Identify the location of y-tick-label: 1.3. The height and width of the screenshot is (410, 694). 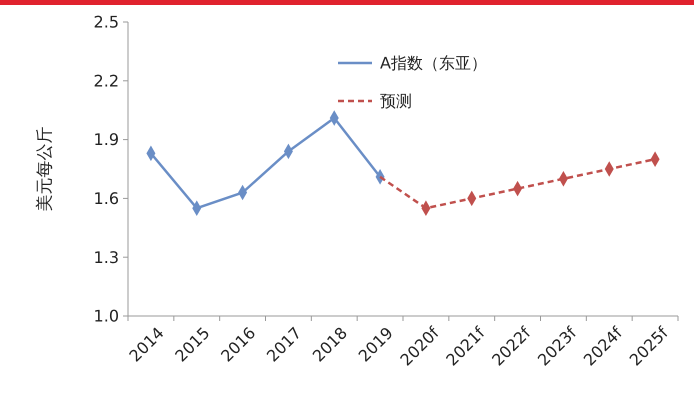
(106, 257).